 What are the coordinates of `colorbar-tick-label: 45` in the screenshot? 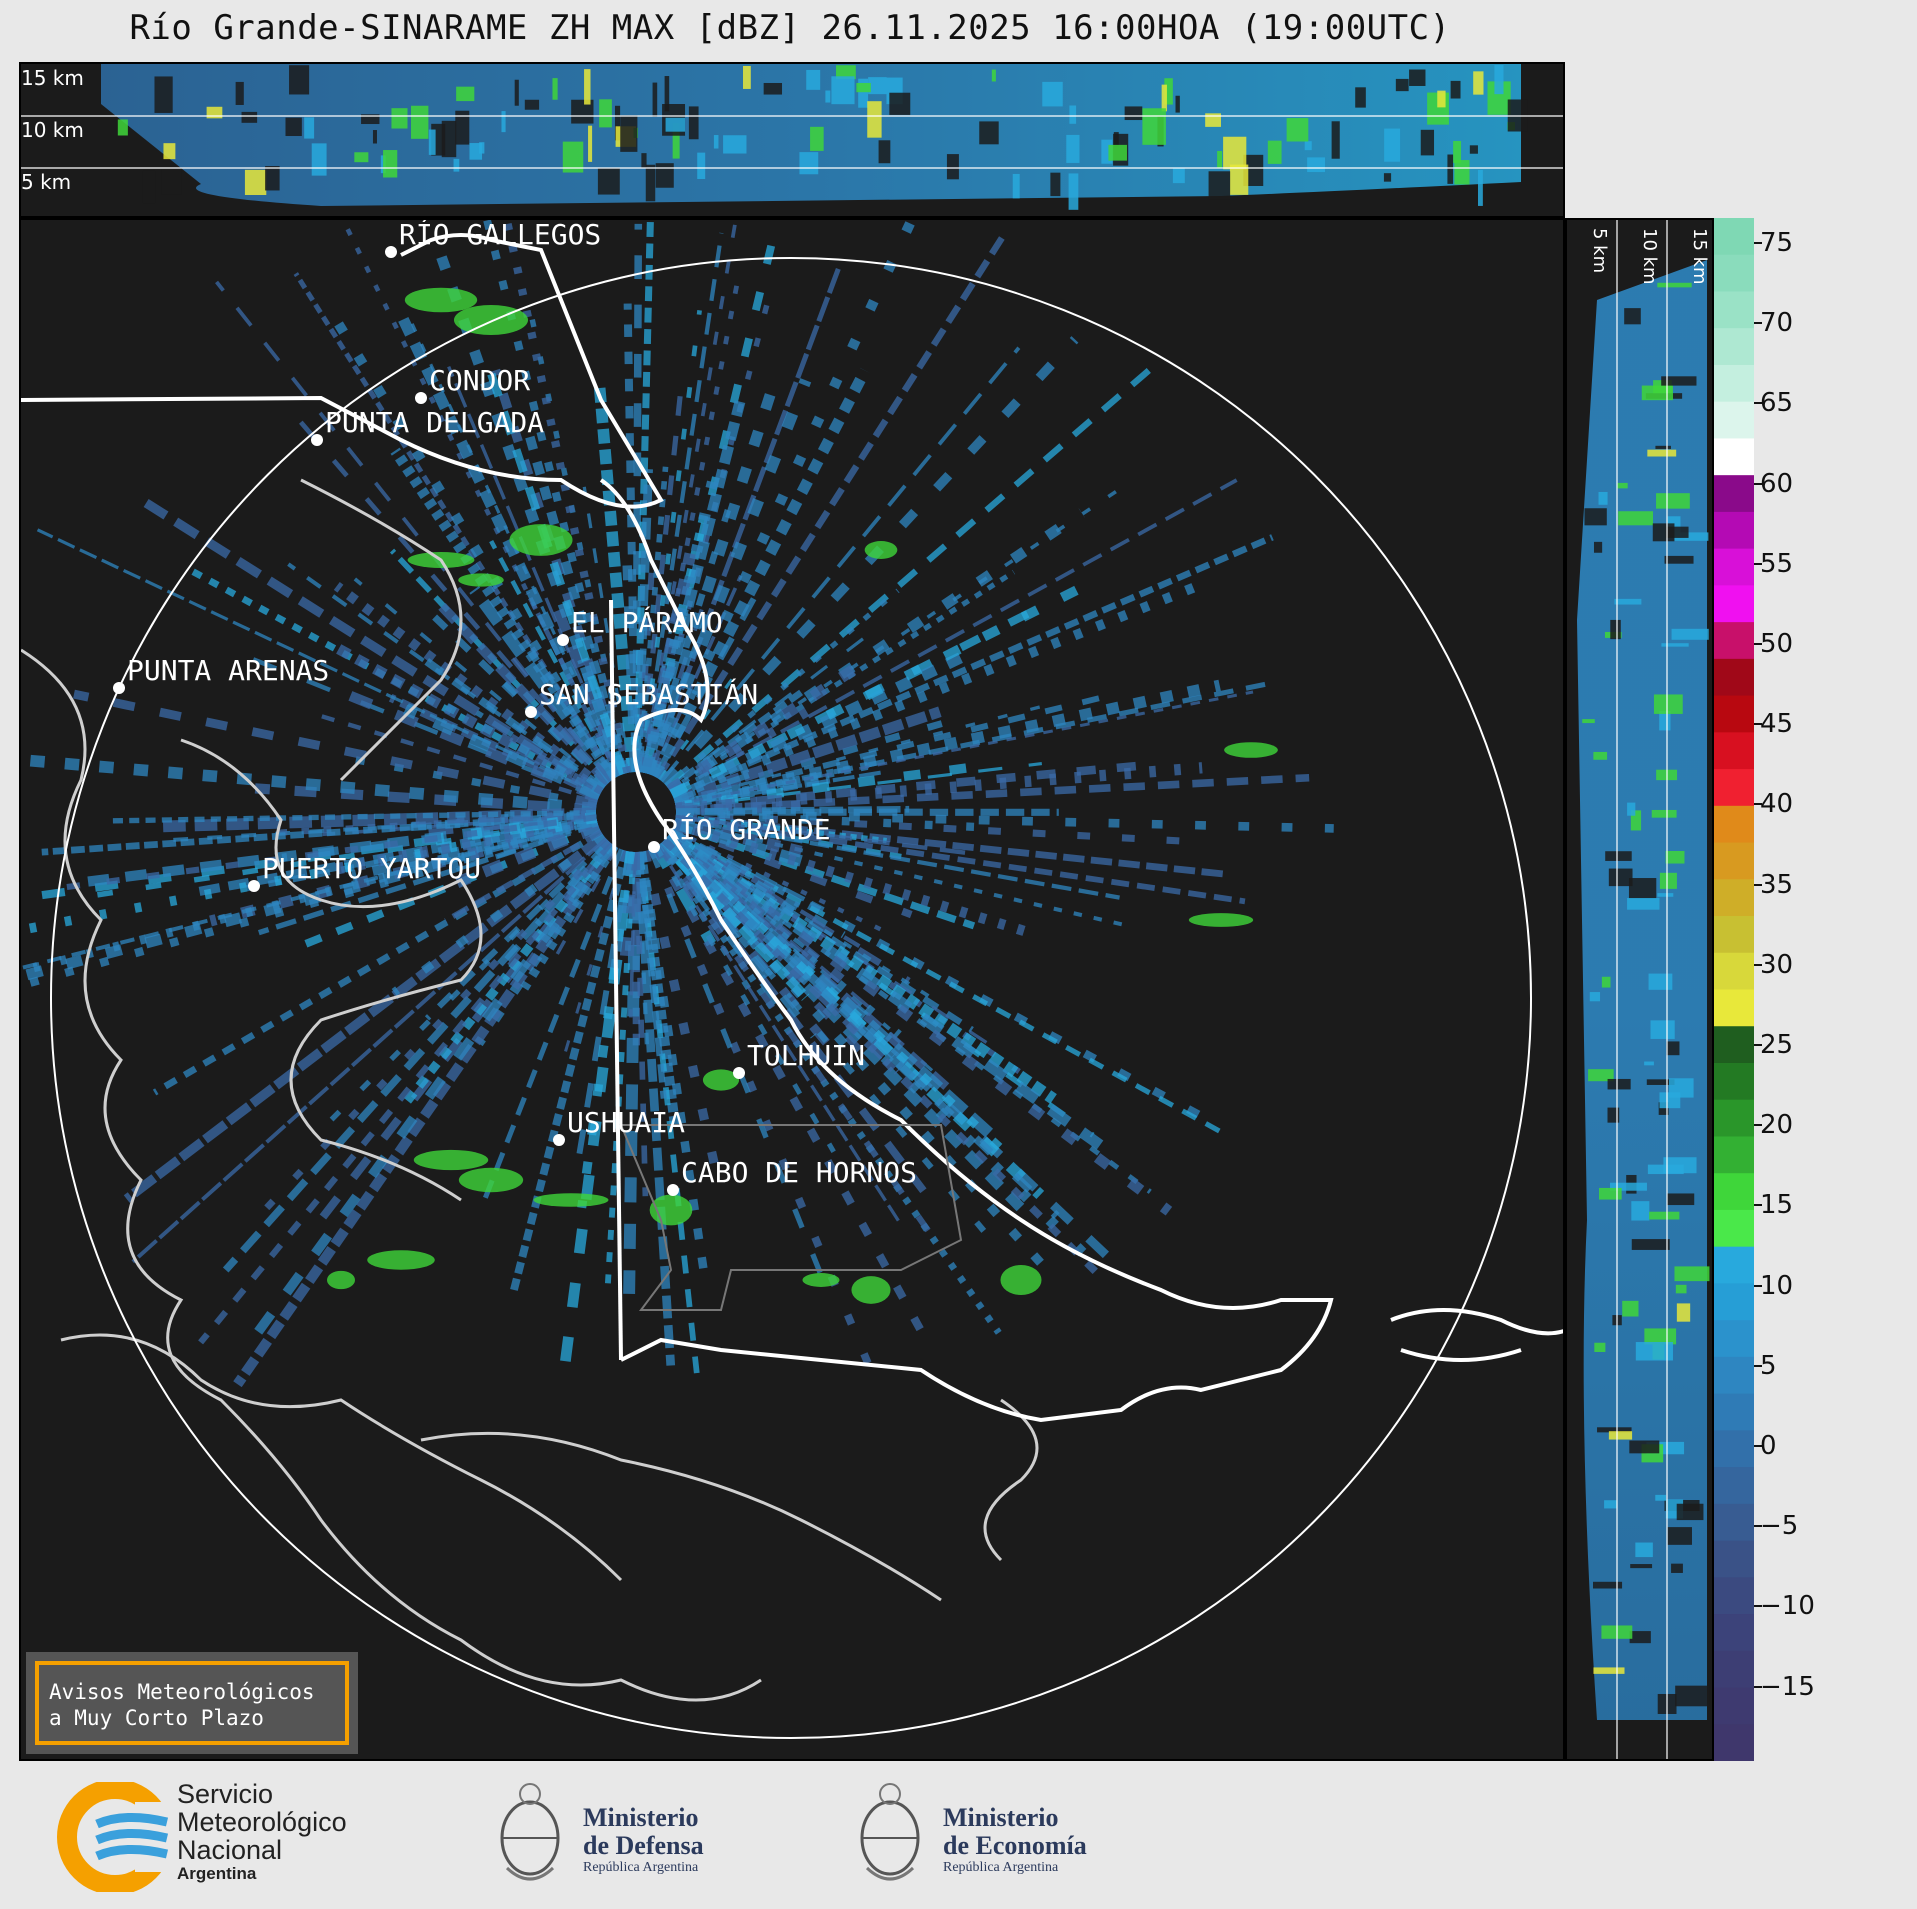 It's located at (1777, 724).